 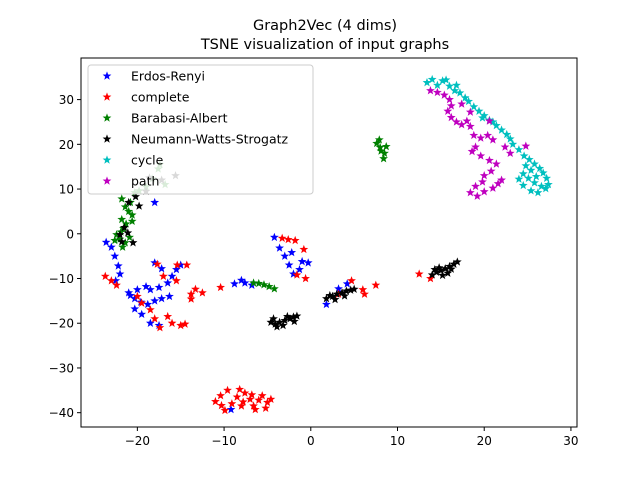 I want to click on chart-subtitle: TSNE visualization of input graphs, so click(x=324, y=45).